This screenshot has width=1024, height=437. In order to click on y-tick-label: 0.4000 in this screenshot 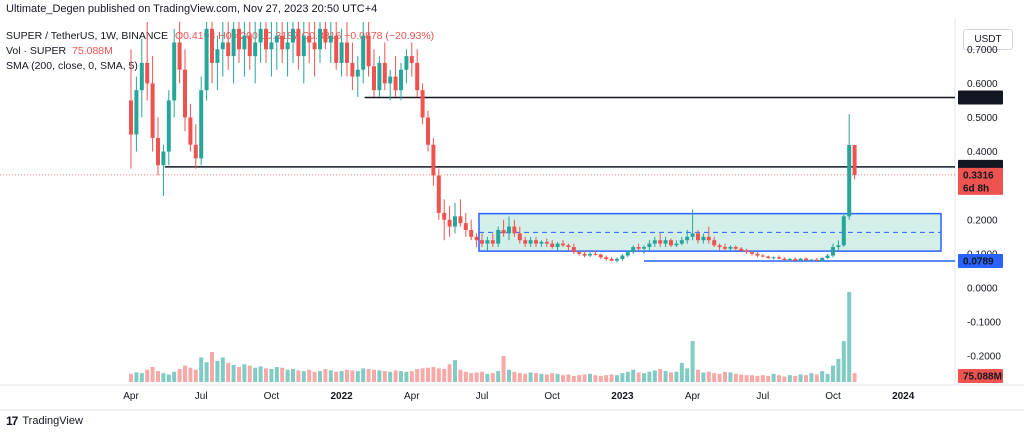, I will do `click(982, 152)`.